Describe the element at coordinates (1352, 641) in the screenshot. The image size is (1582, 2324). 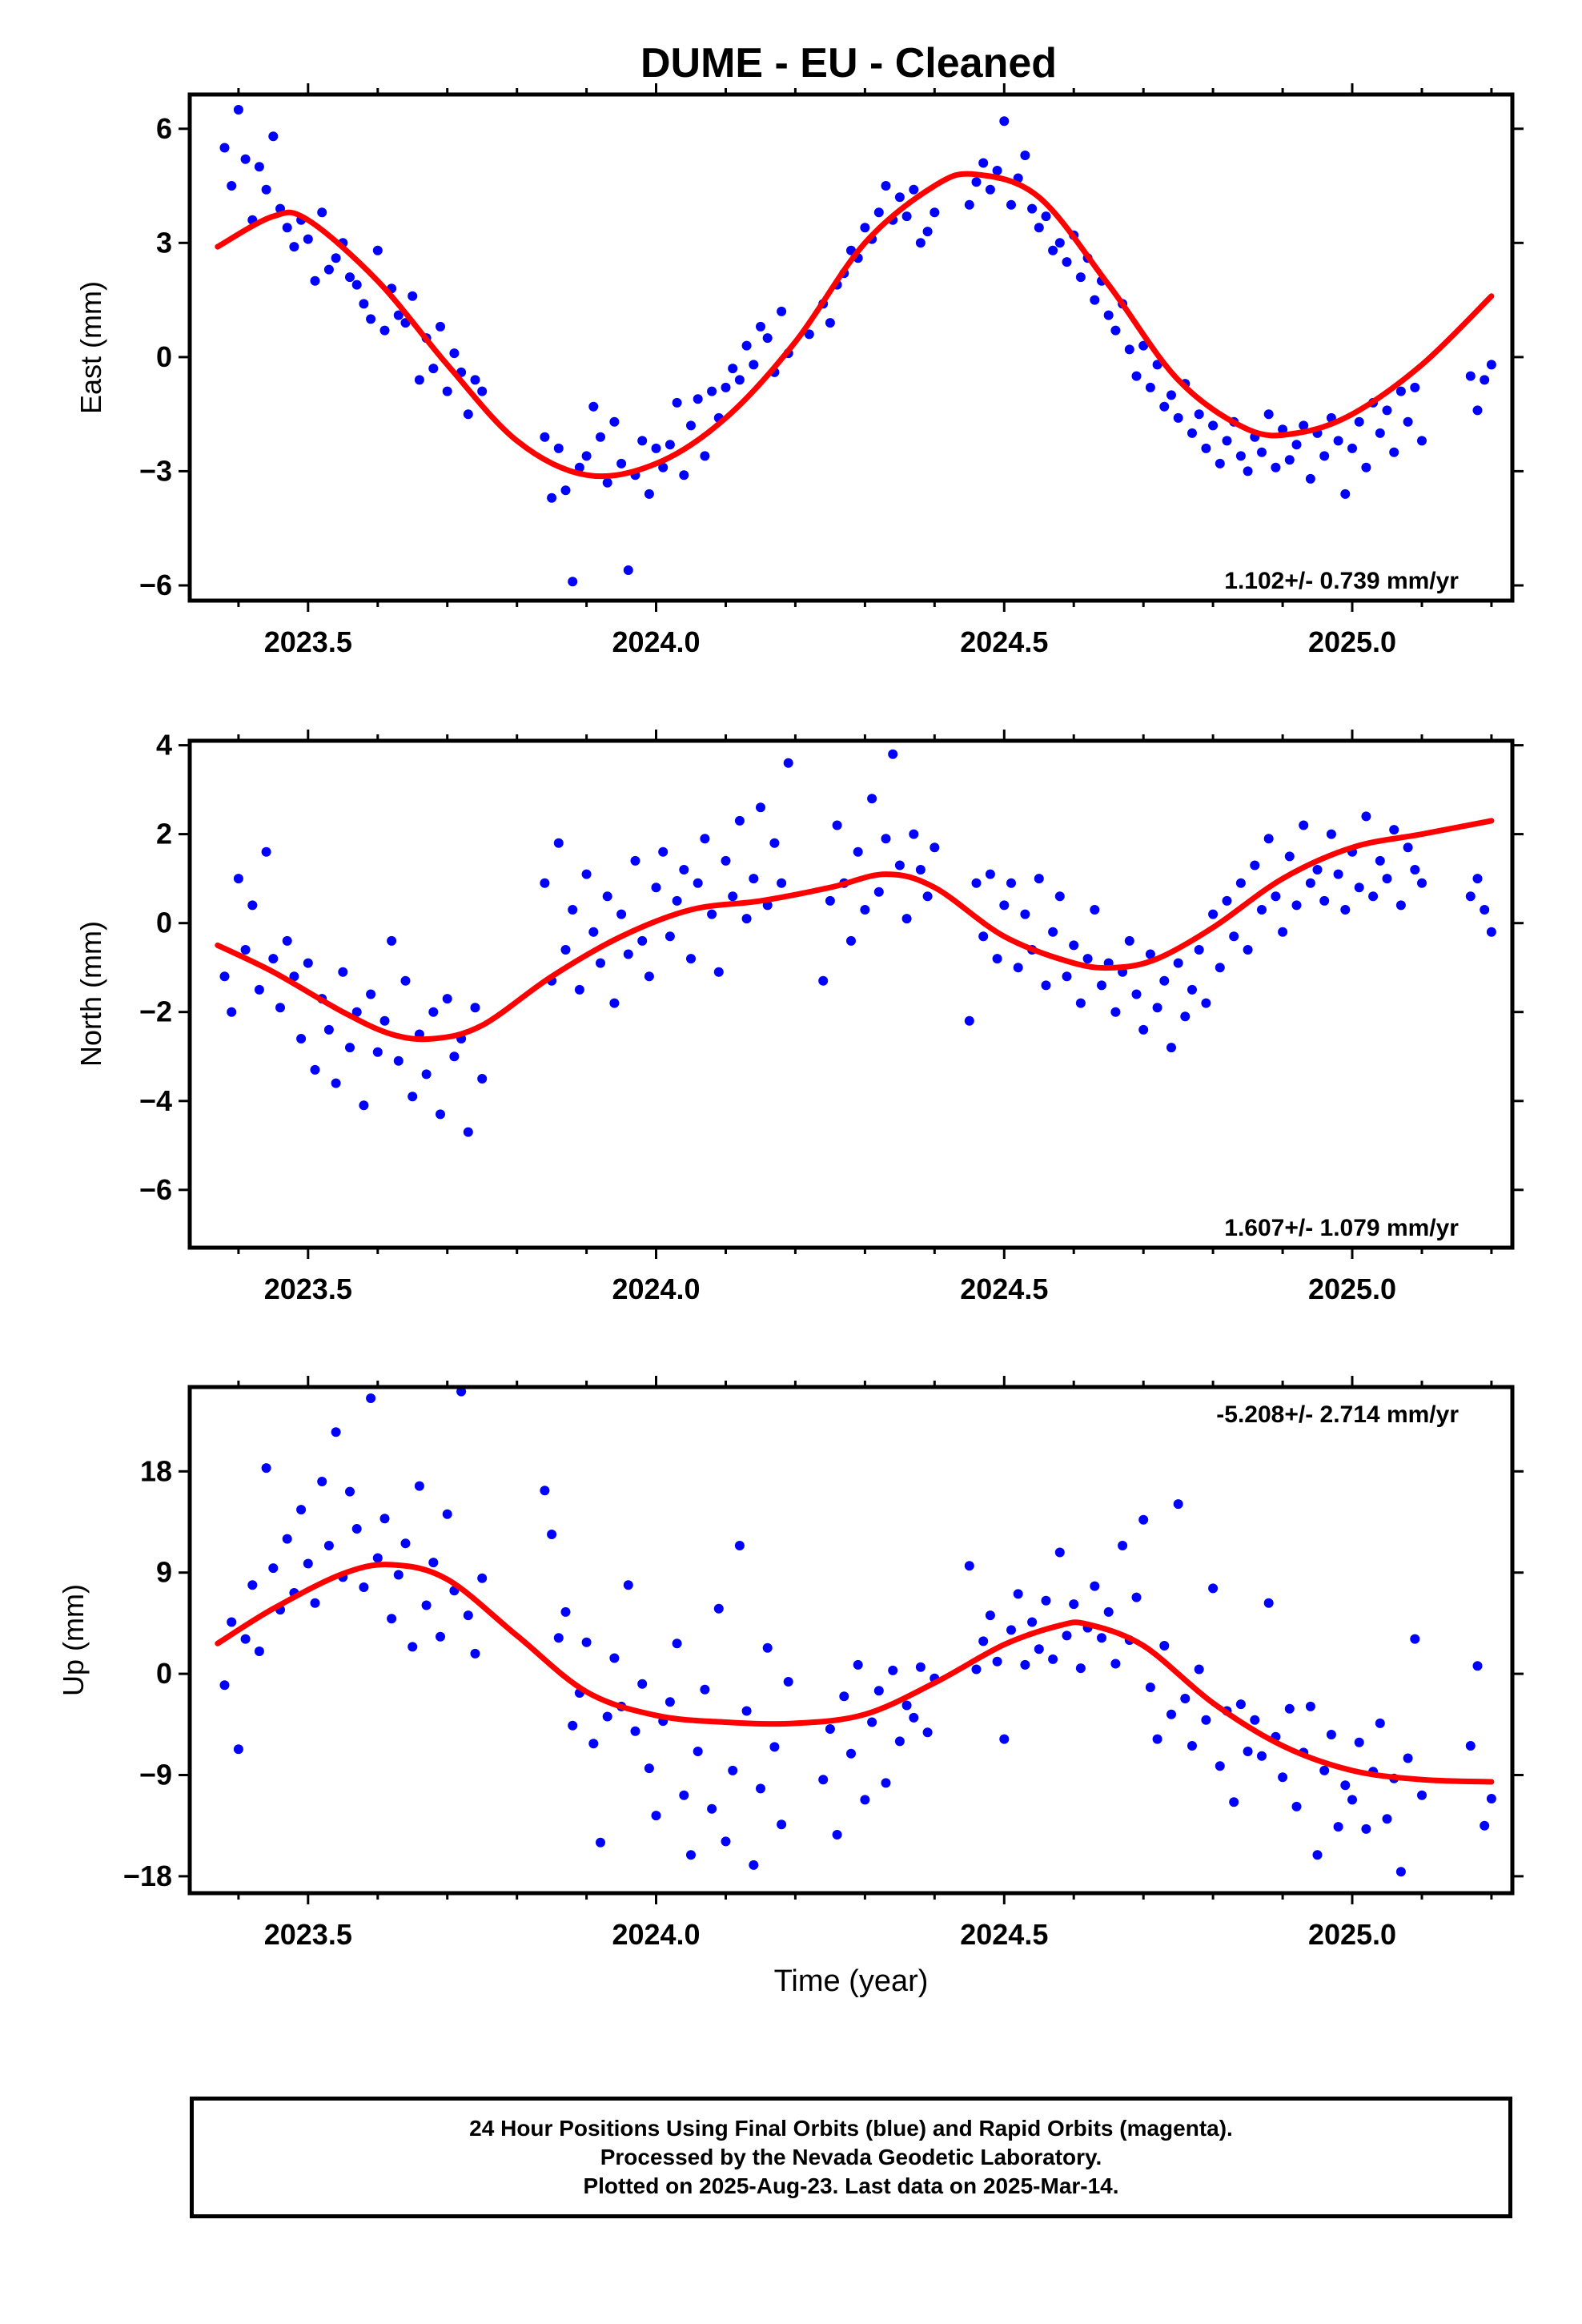
I see `east-x-tick-label: 2025.0` at that location.